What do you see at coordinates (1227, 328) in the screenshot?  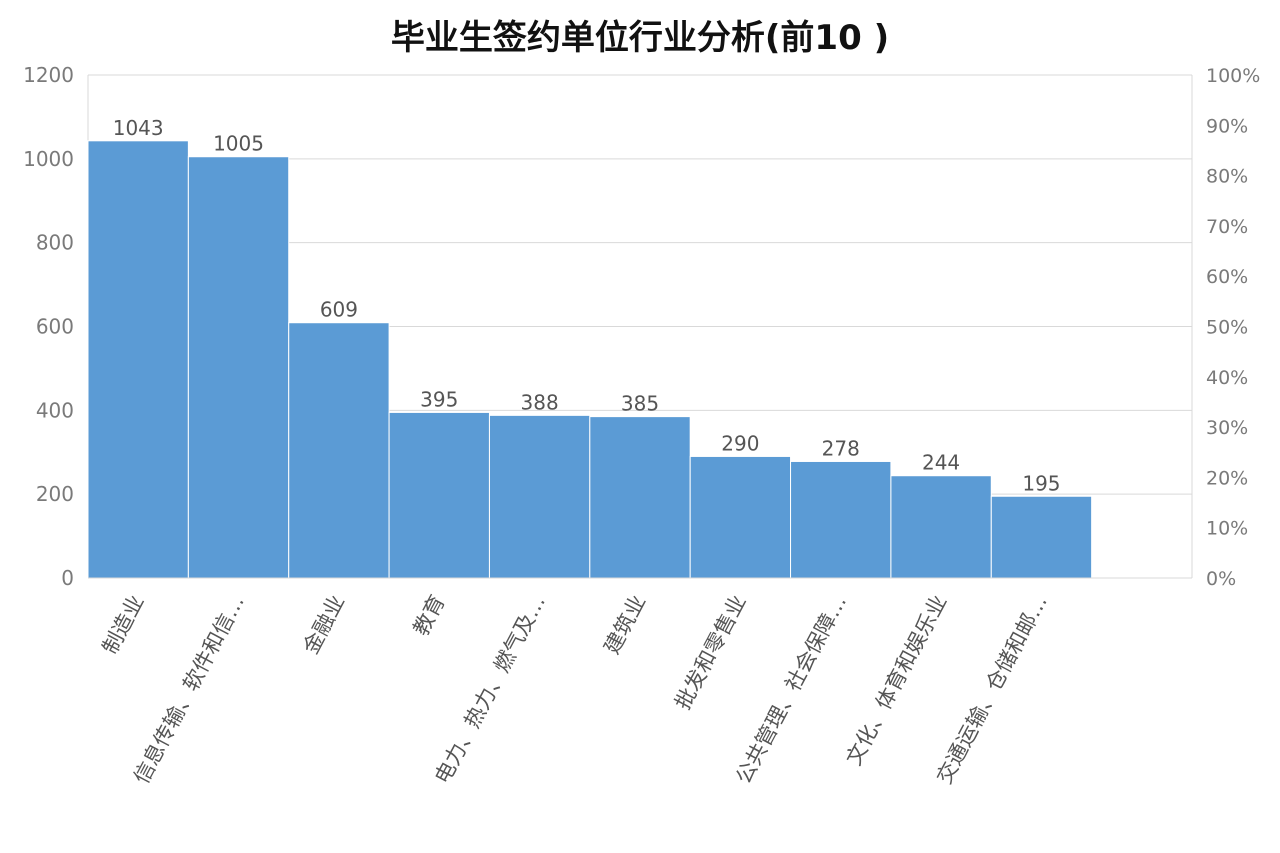 I see `y2-tick-label: 50%` at bounding box center [1227, 328].